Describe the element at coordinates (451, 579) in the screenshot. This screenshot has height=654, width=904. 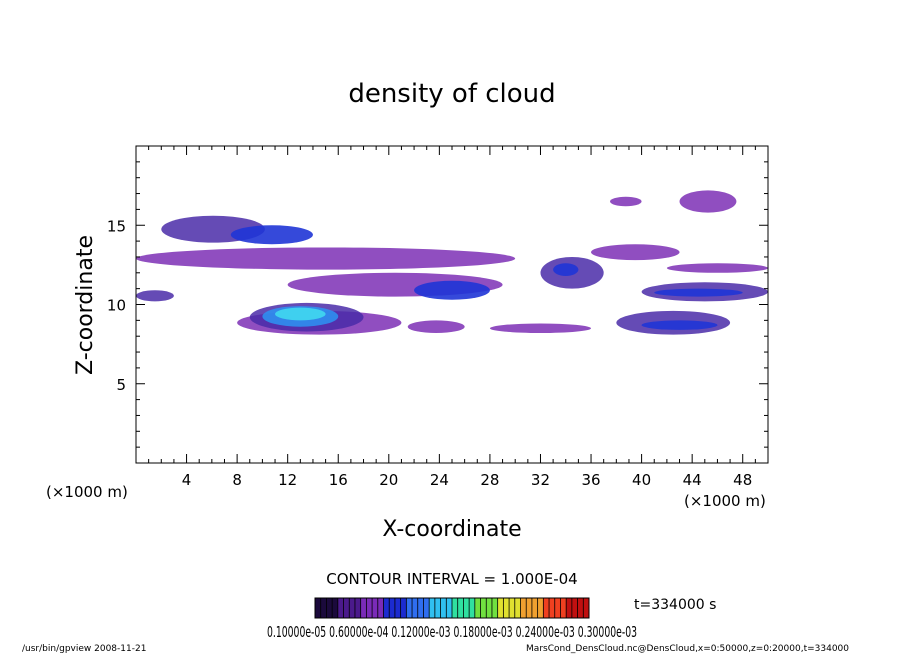
I see `contour-interval-label: CONTOUR INTERVAL = 1.000E-04` at that location.